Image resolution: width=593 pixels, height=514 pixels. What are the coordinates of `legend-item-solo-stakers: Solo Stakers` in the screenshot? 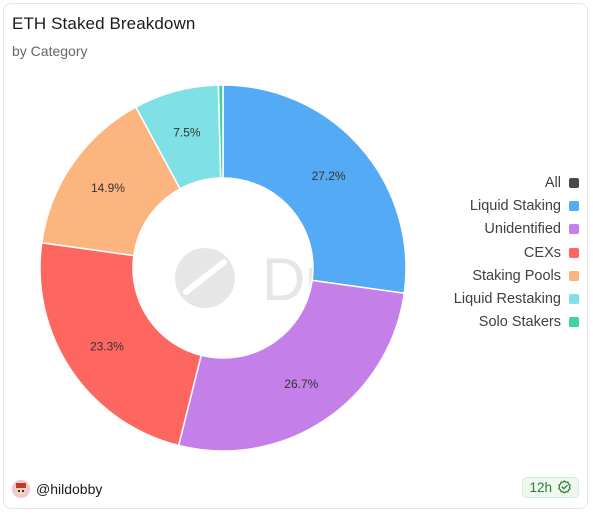 It's located at (529, 322).